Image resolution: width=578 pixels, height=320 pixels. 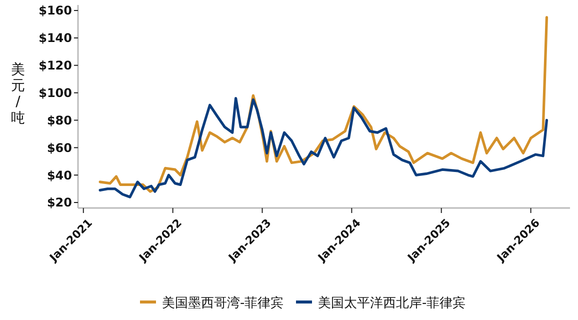 What do you see at coordinates (55, 65) in the screenshot?
I see `y-tick-label: $120` at bounding box center [55, 65].